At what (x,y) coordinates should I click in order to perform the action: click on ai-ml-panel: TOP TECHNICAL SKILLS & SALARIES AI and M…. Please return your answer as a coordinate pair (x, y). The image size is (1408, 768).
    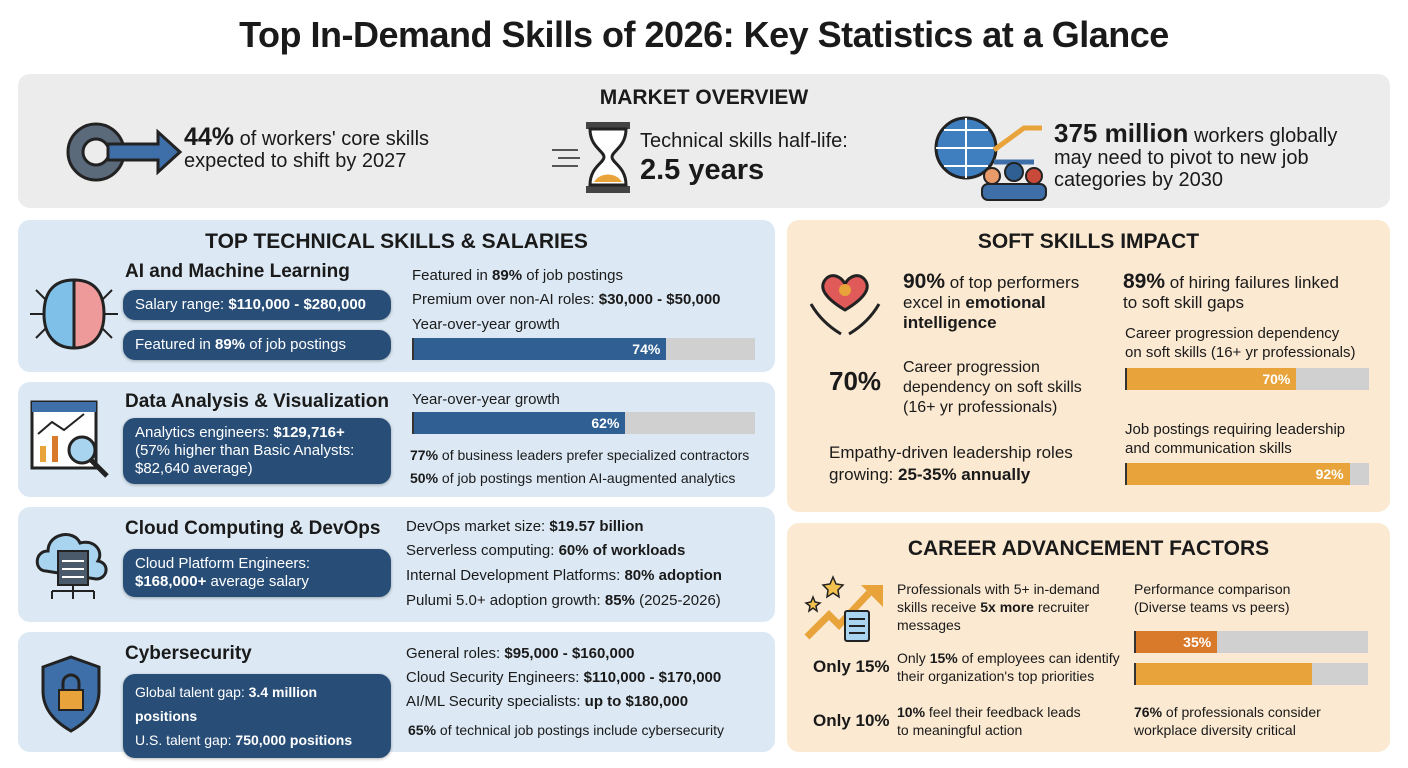
    Looking at the image, I should click on (396, 296).